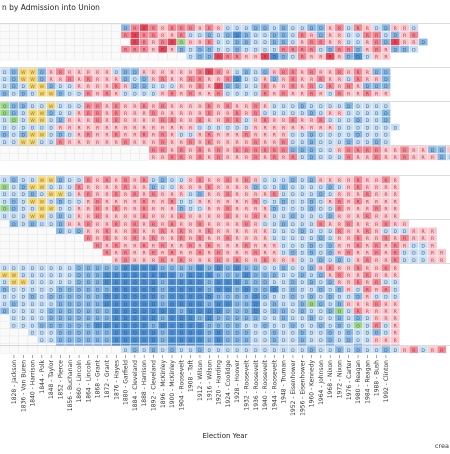  What do you see at coordinates (14, 382) in the screenshot?
I see `x-tick-label: 1828 - Jackson` at bounding box center [14, 382].